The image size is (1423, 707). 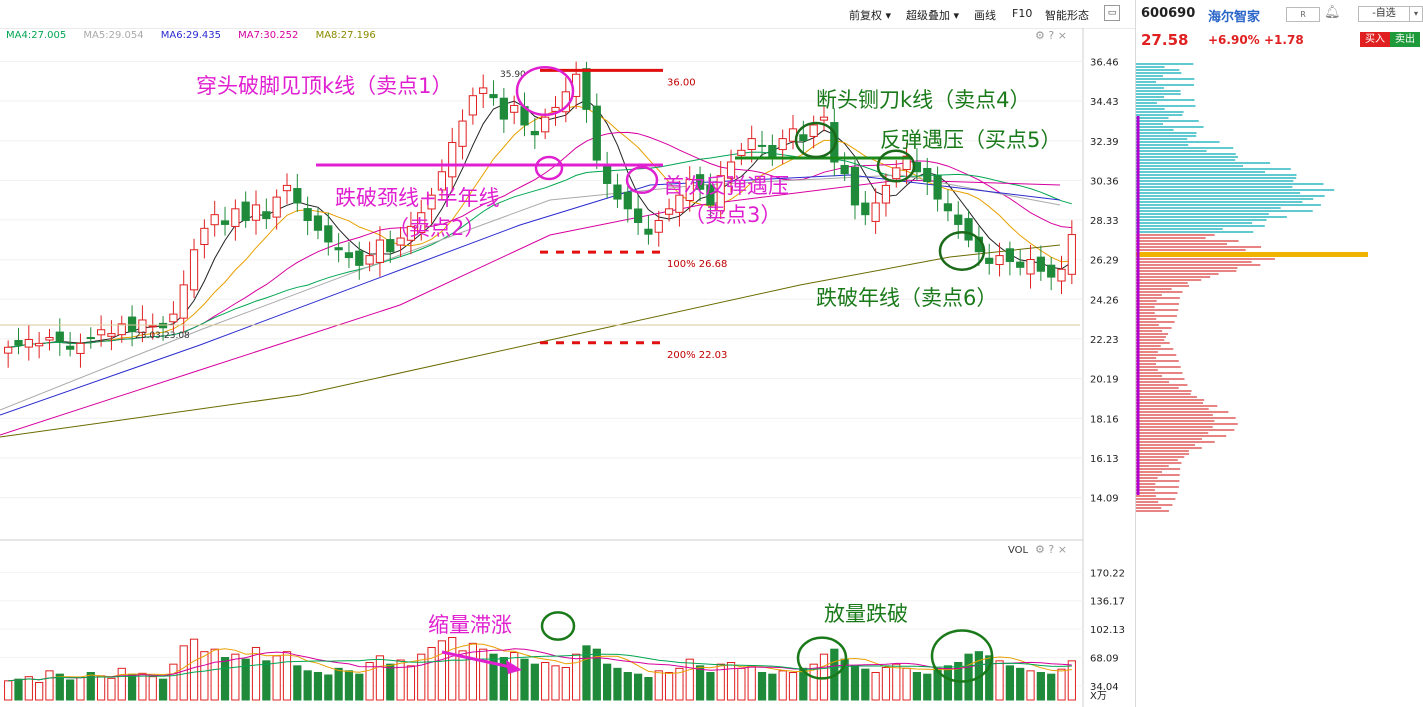 I want to click on close-icon: ×, so click(x=1062, y=35).